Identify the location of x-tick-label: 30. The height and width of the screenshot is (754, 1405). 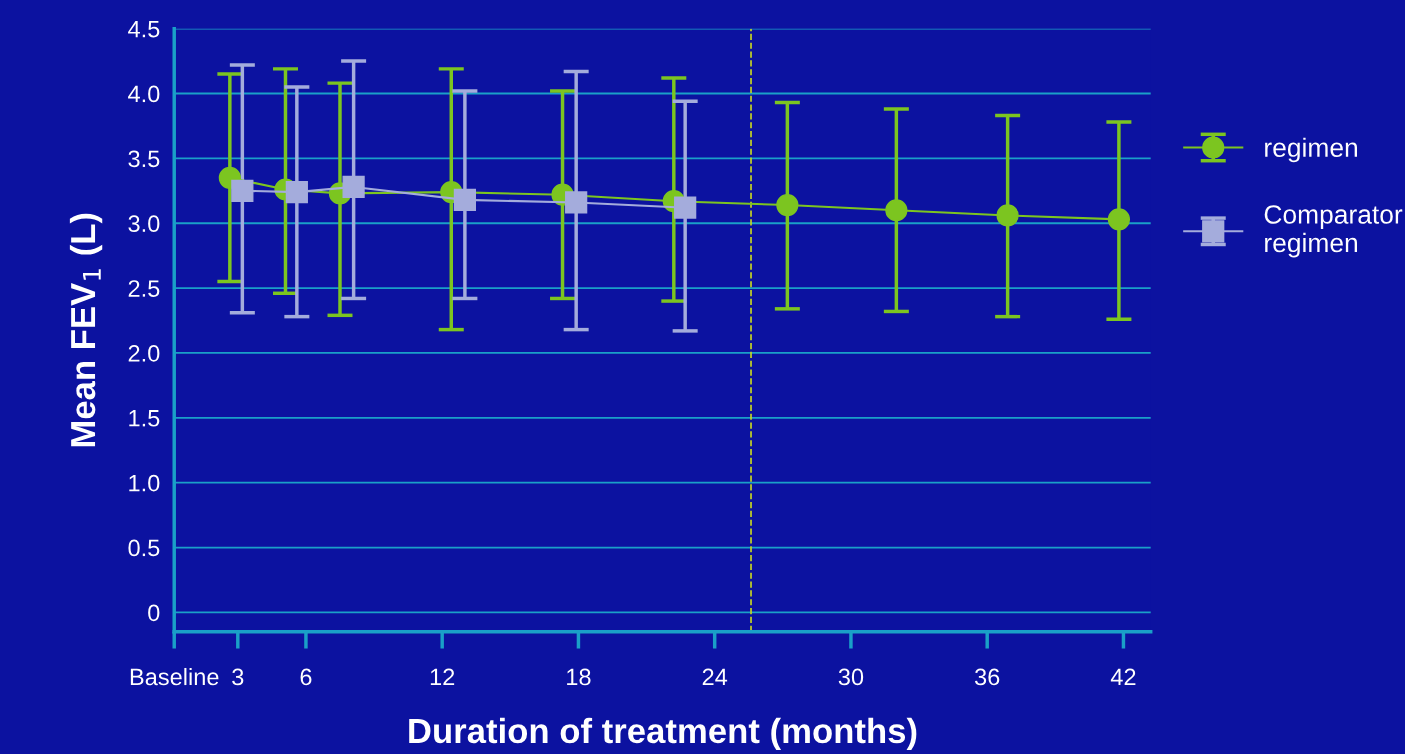
(851, 677).